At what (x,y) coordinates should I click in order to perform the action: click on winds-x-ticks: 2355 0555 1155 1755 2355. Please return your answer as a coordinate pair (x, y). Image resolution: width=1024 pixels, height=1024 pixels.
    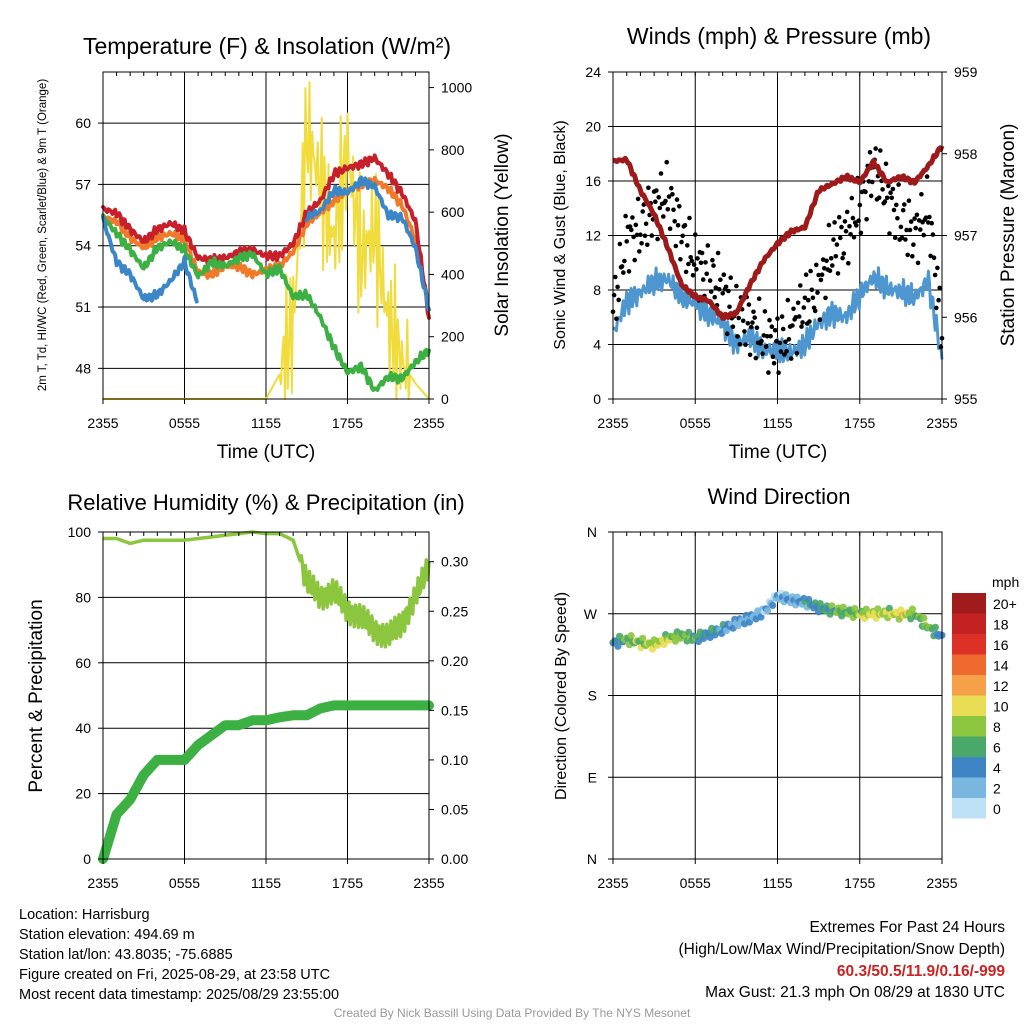
    Looking at the image, I should click on (777, 251).